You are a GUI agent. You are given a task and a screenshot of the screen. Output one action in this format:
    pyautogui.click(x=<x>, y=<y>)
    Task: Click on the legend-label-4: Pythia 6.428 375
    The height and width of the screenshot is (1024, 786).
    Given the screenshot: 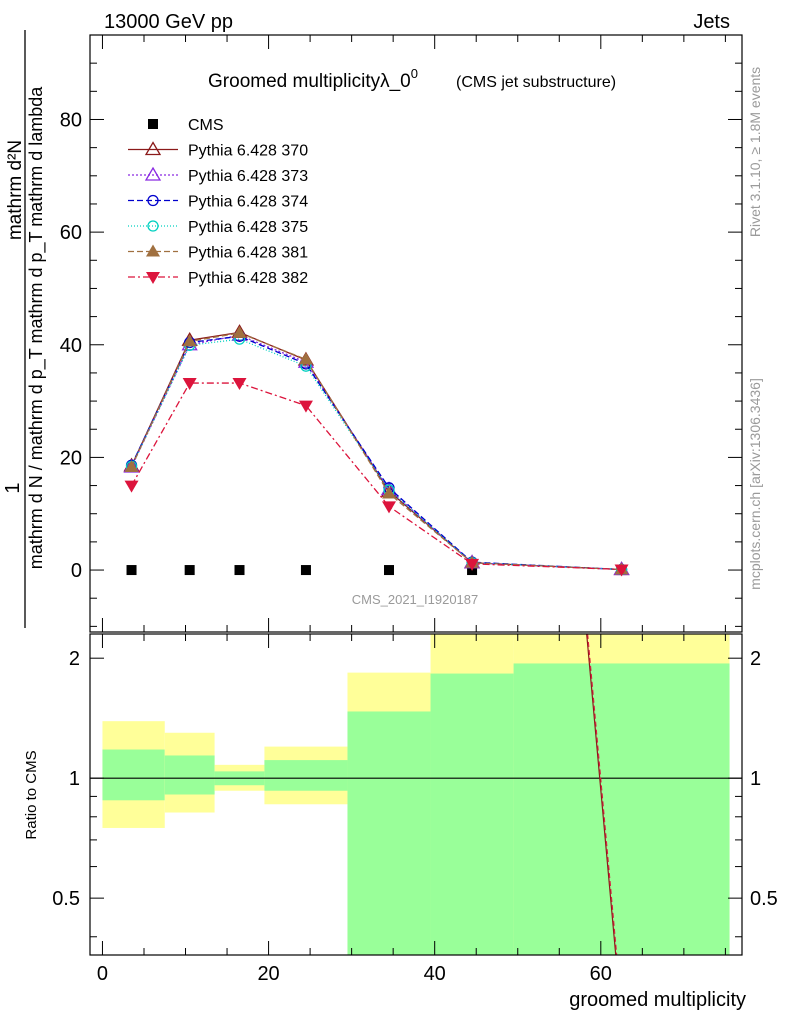 What is the action you would take?
    pyautogui.click(x=248, y=227)
    